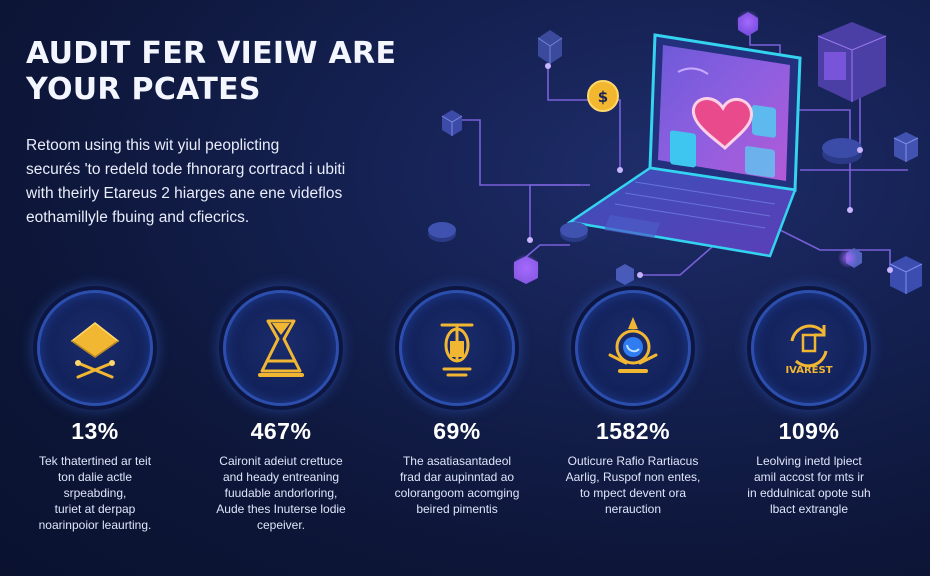 The image size is (930, 576). I want to click on stat-desc-line: frad dar aupinntad ao, so click(457, 477).